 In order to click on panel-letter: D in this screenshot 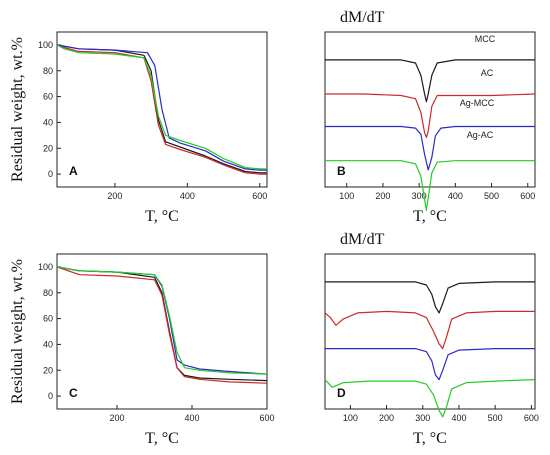, I will do `click(341, 393)`.